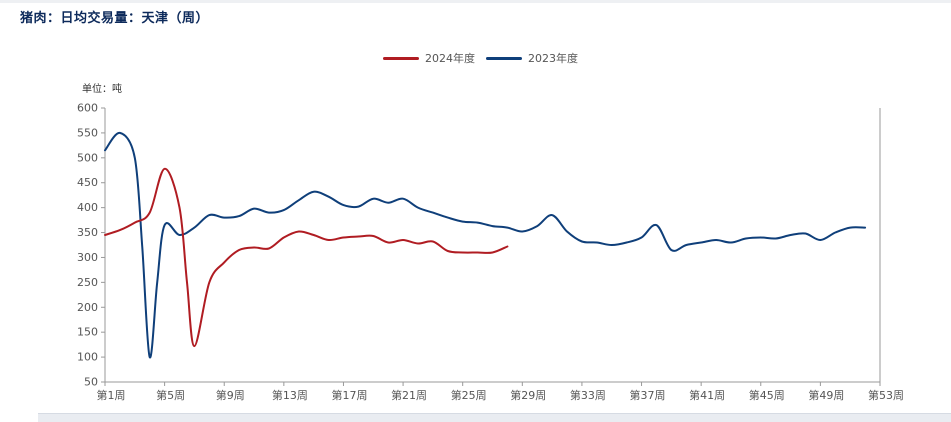 This screenshot has width=951, height=422. I want to click on legend-item-2023: 2023年度, so click(532, 58).